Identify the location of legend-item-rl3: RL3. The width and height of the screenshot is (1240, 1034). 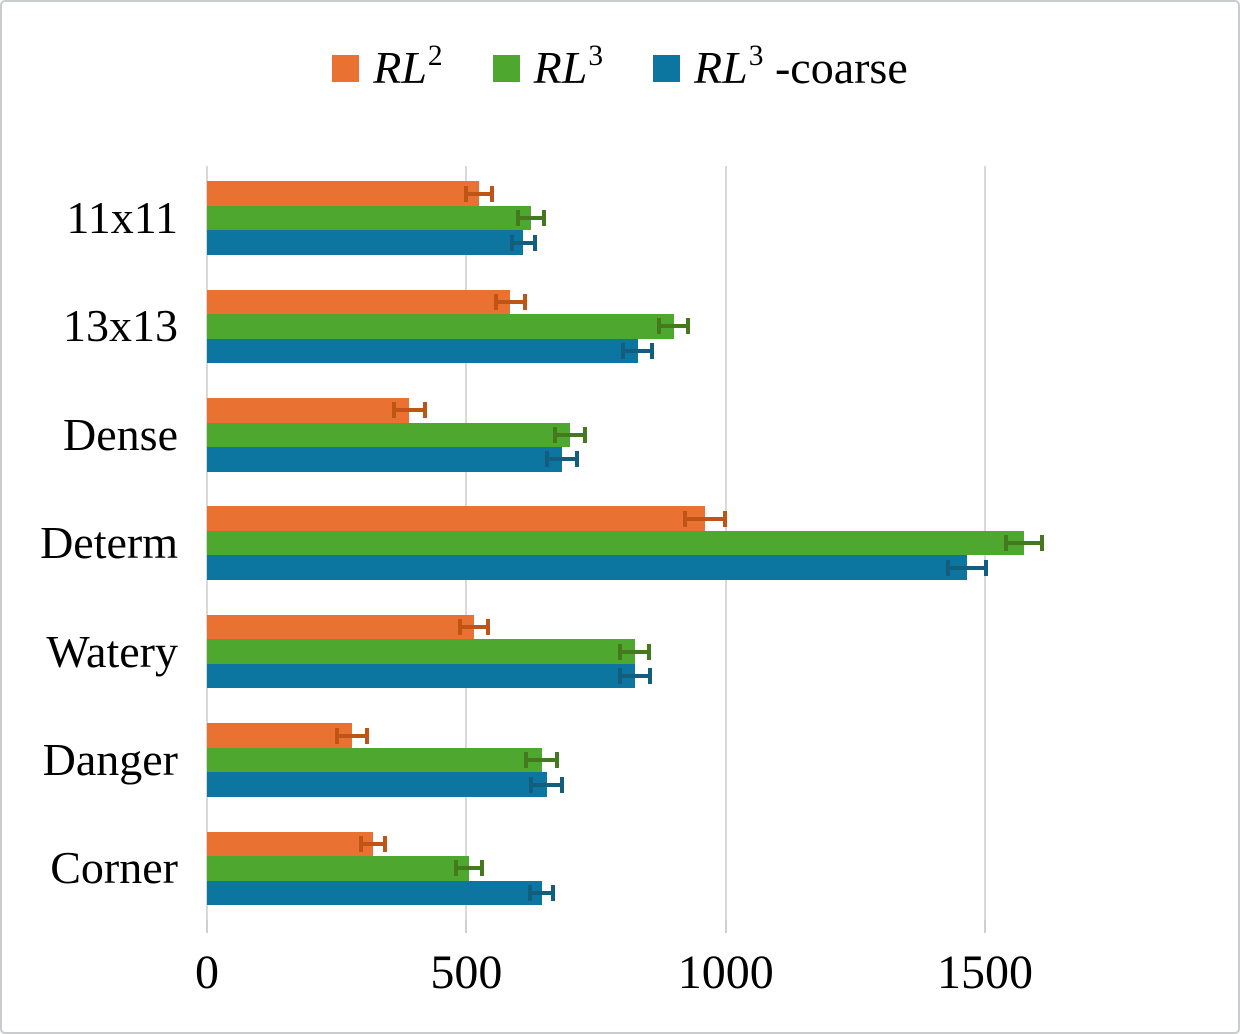
(547, 67).